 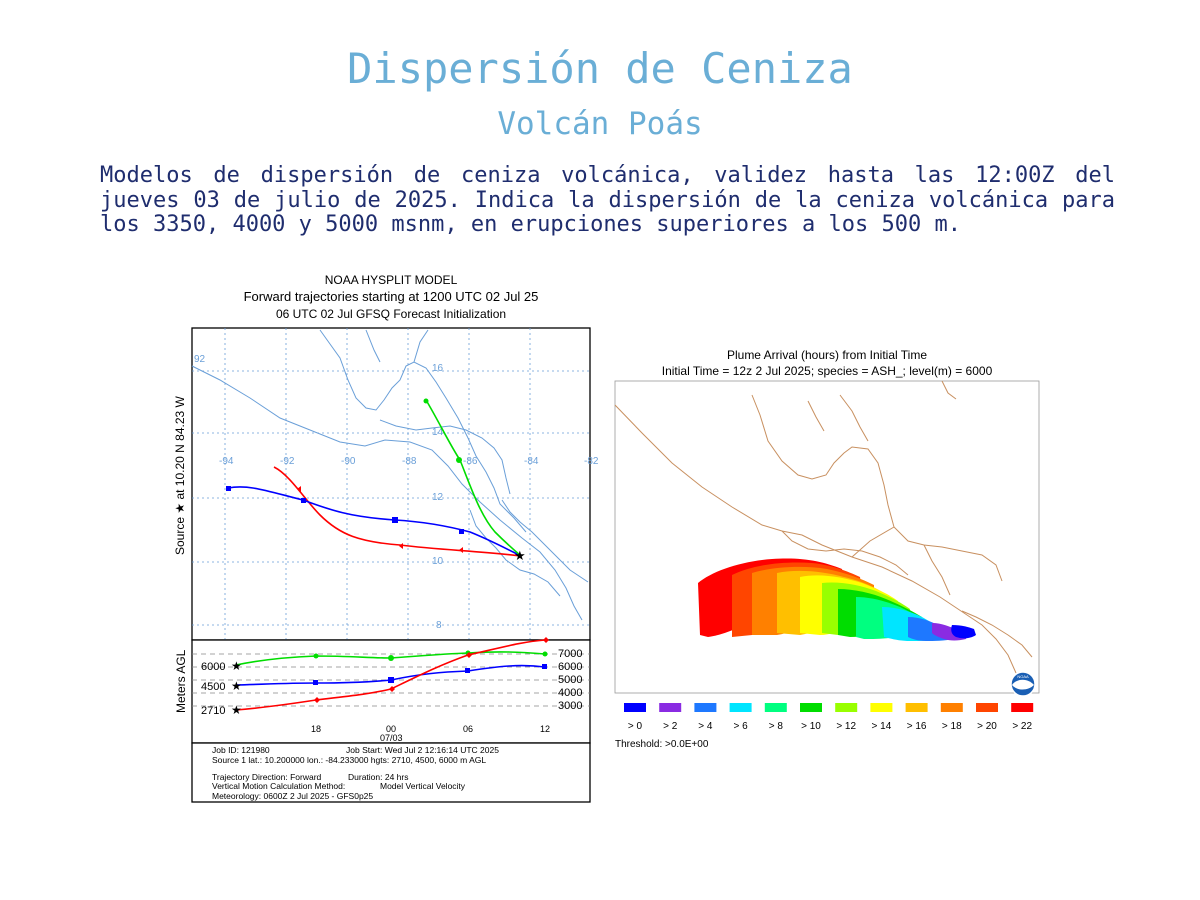 I want to click on right-height-label: 3000, so click(x=570, y=706).